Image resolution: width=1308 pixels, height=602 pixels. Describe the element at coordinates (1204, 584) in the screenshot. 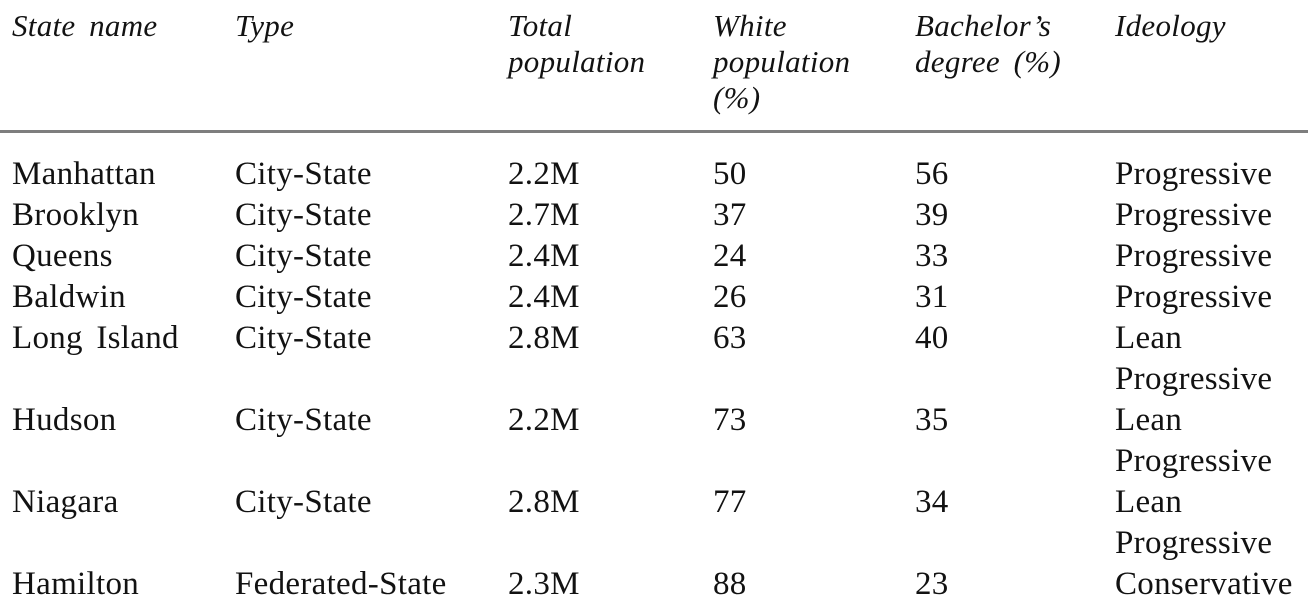

I see `cell-ideology: Conservative` at that location.